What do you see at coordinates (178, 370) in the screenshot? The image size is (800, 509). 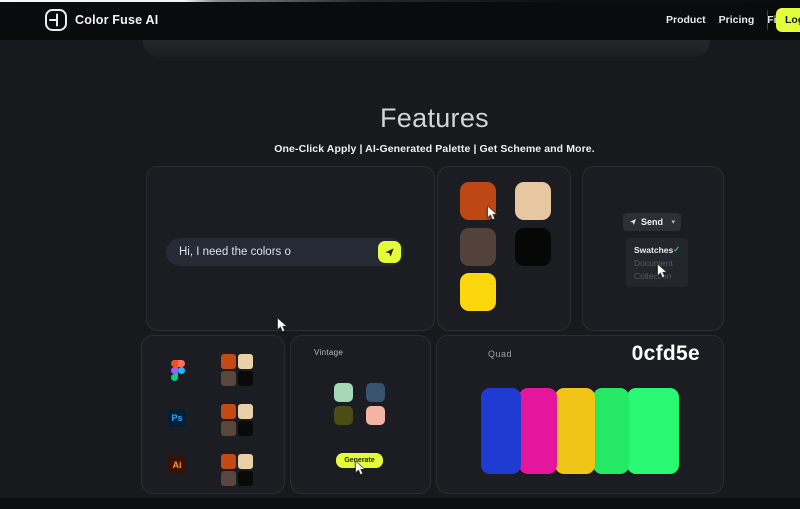 I see `figma-icon` at bounding box center [178, 370].